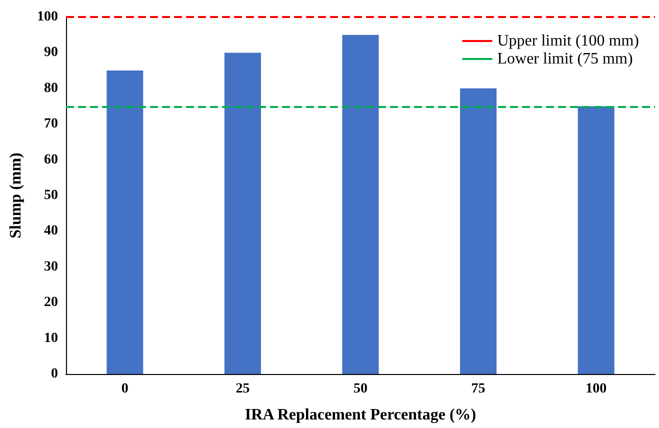 The width and height of the screenshot is (659, 428). Describe the element at coordinates (51, 231) in the screenshot. I see `y-tick-label: 40` at that location.